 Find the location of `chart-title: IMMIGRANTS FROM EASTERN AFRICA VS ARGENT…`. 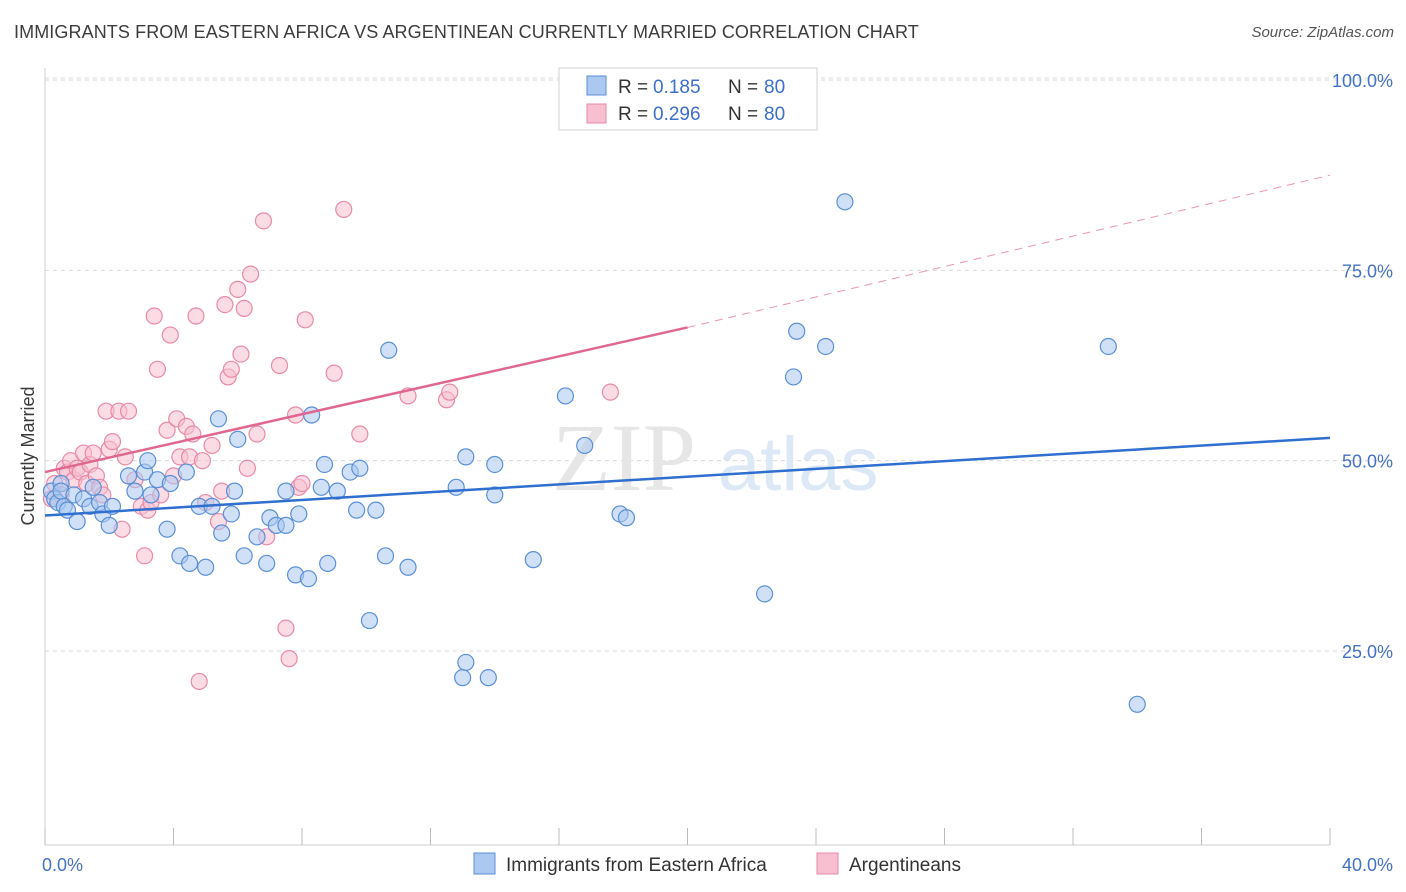

chart-title: IMMIGRANTS FROM EASTERN AFRICA VS ARGENT… is located at coordinates (466, 32).